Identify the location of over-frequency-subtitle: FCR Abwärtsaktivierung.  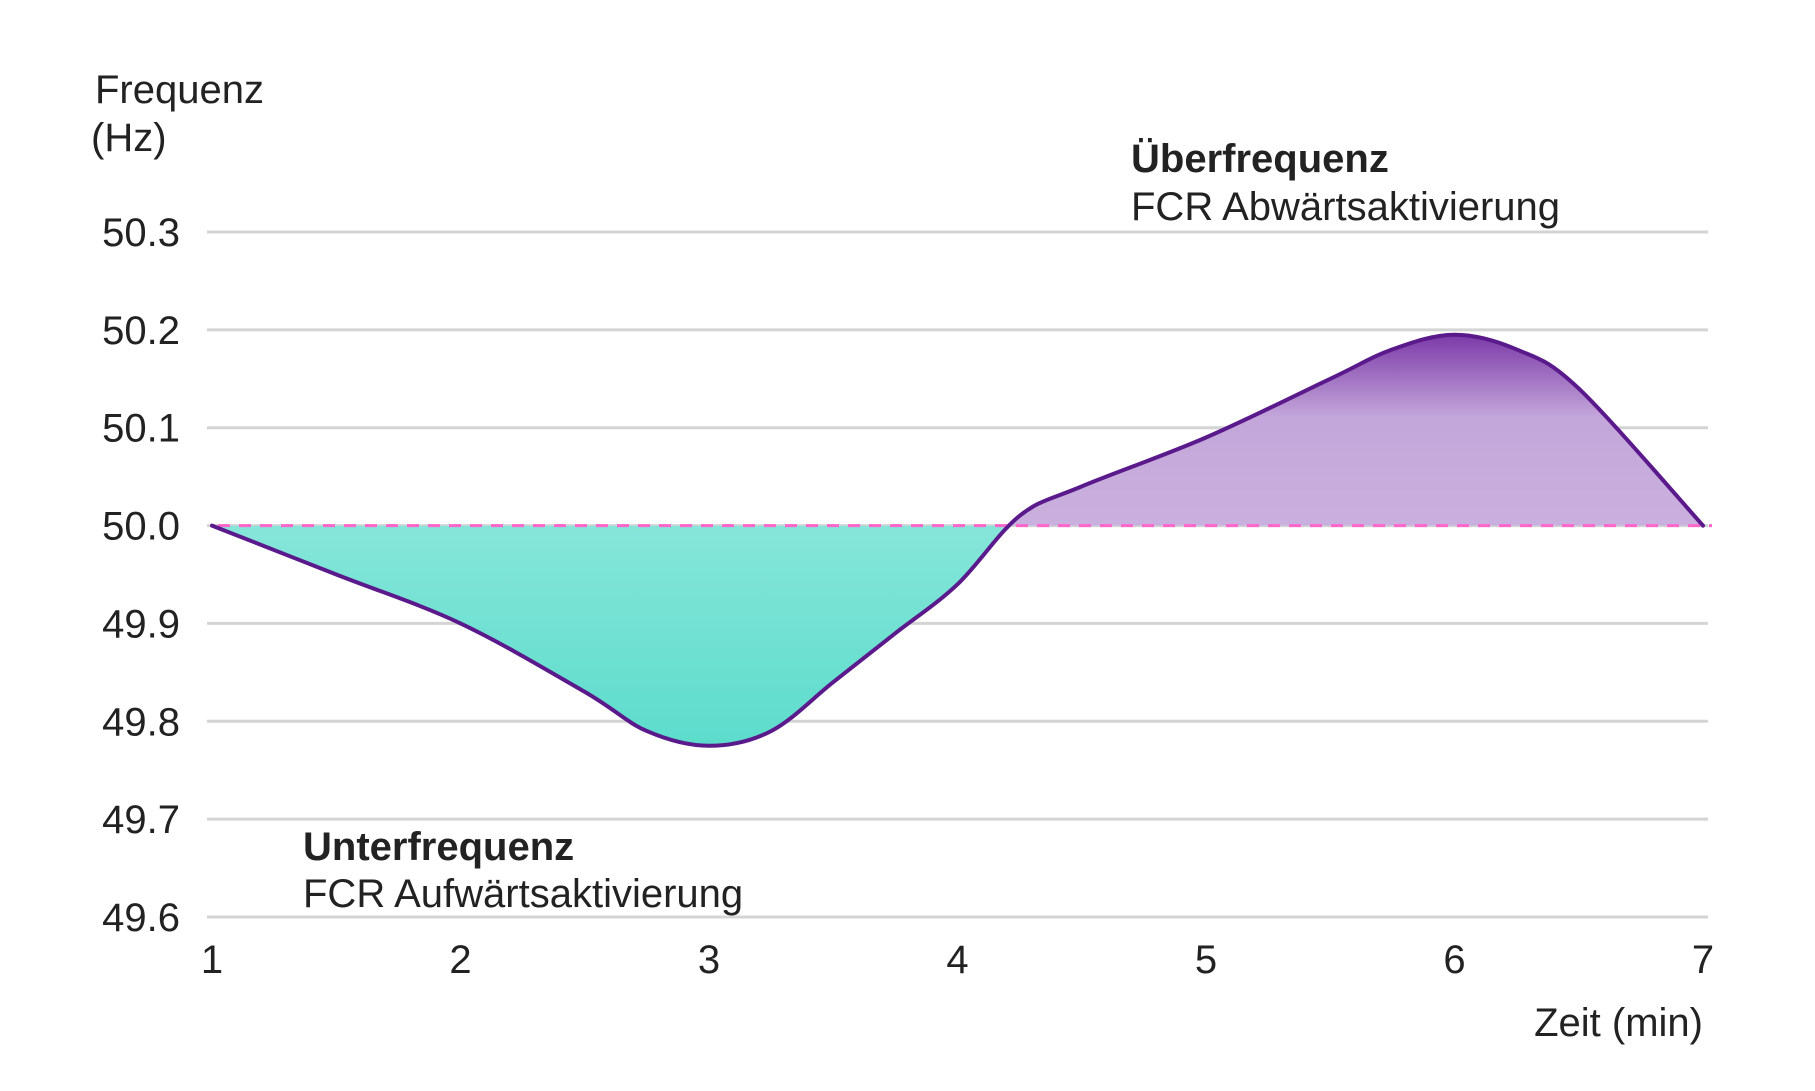
(1345, 207).